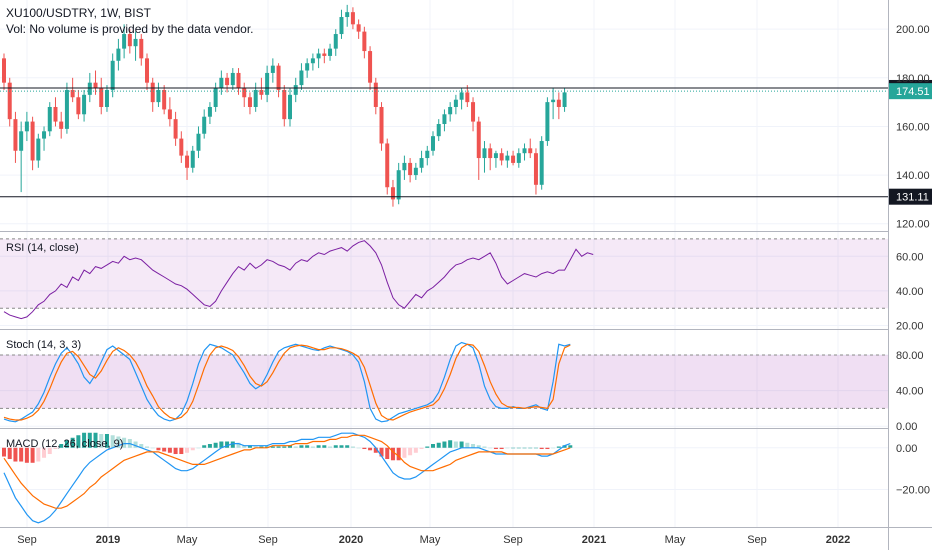 The width and height of the screenshot is (932, 550). I want to click on macd-signal-line, so click(287, 471).